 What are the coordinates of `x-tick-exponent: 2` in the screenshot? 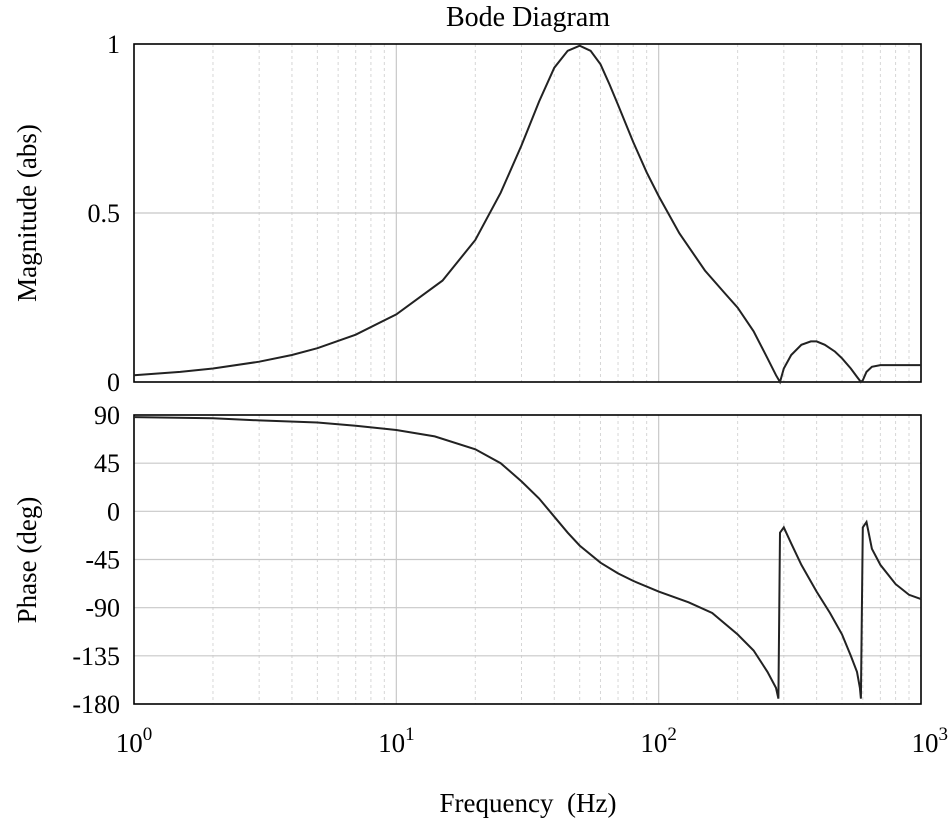 It's located at (672, 734).